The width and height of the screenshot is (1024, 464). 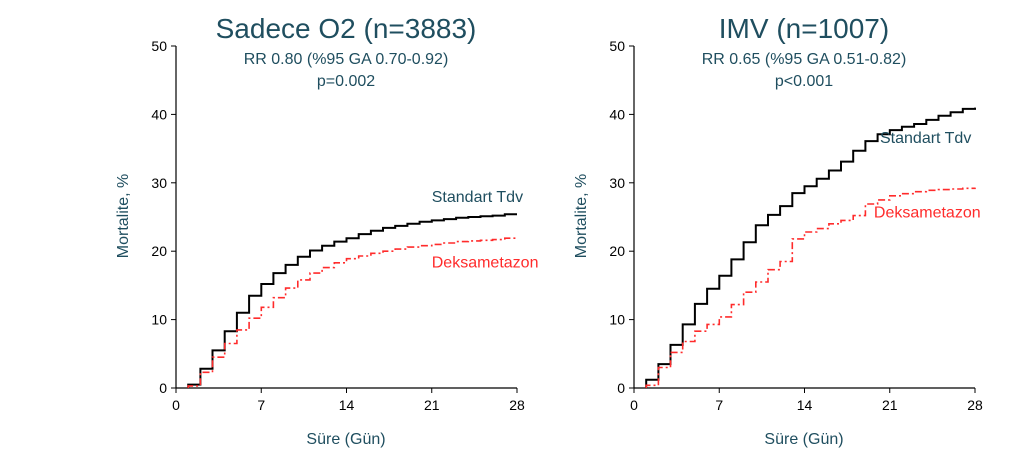 I want to click on chart-subtitle: RR 0.65 (%95 GA 0.51-0.82), so click(x=804, y=59).